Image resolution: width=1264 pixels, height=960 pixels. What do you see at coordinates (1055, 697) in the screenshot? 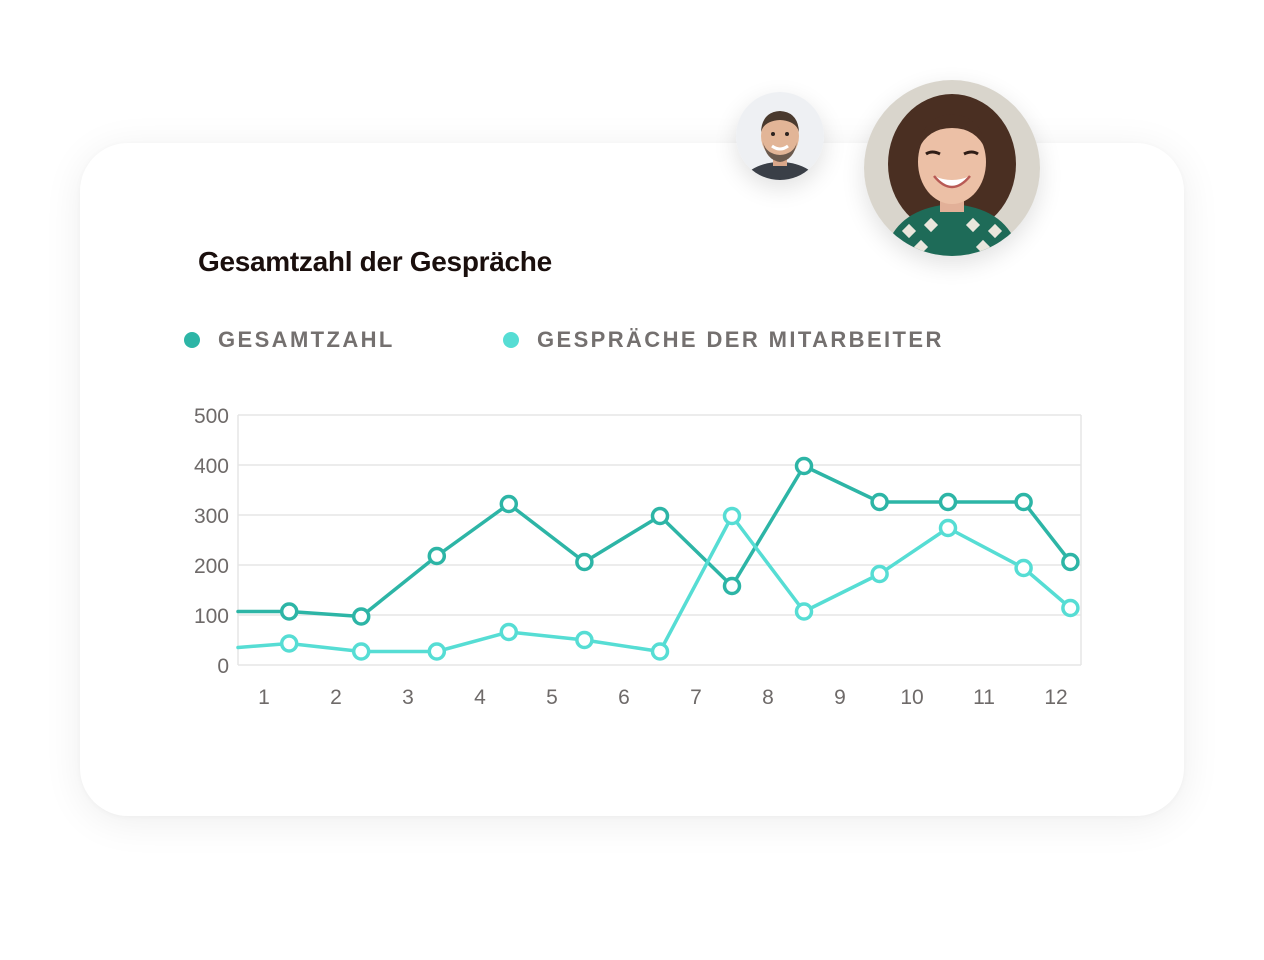
I see `x-tick-label: 12` at bounding box center [1055, 697].